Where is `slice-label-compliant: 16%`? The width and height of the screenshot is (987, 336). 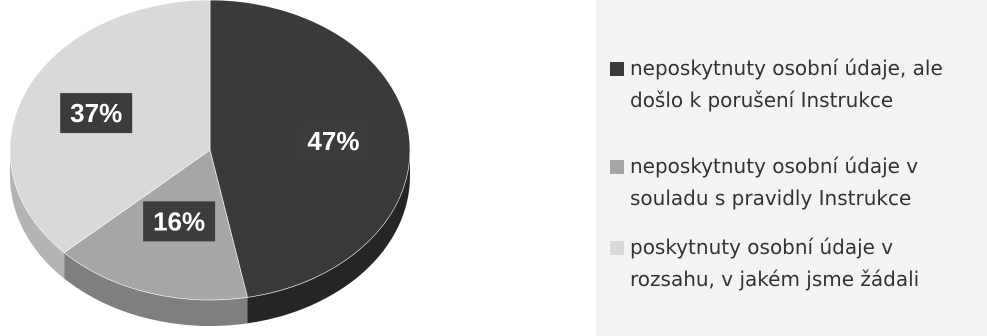 slice-label-compliant: 16% is located at coordinates (179, 221).